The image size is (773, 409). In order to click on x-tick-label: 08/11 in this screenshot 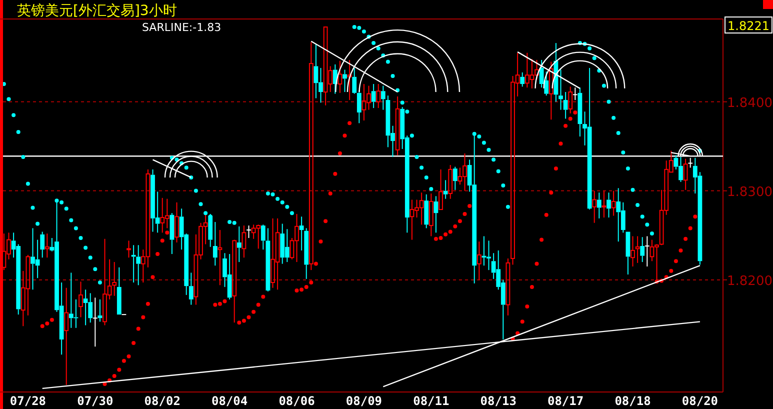, I will do `click(431, 401)`.